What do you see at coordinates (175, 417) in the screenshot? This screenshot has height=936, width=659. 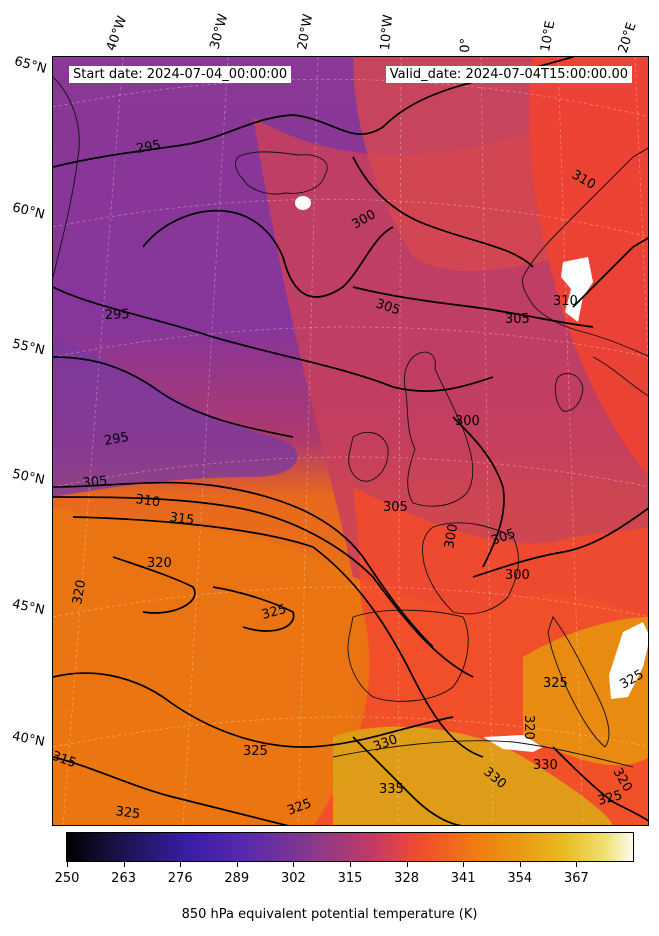 I see `cool-region-west` at bounding box center [175, 417].